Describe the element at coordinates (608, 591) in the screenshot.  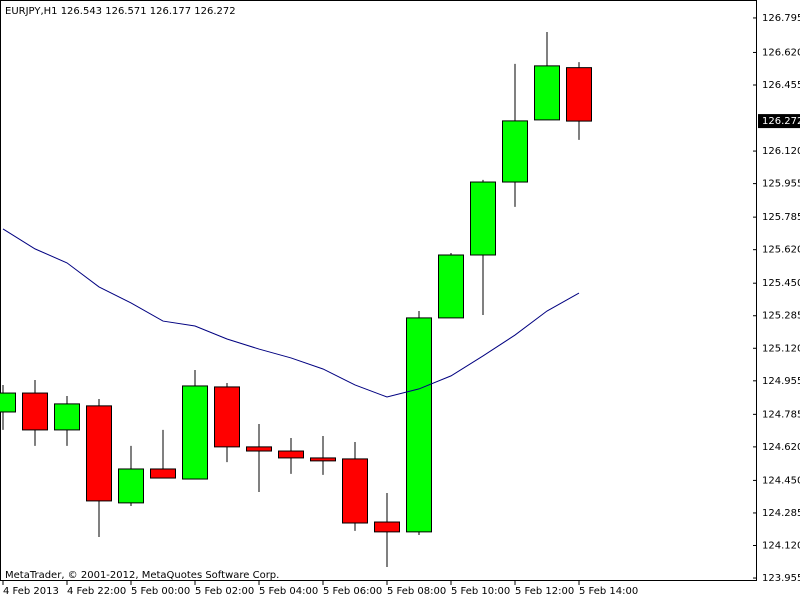
I see `x-tick-label: 5 Feb 14:00` at that location.